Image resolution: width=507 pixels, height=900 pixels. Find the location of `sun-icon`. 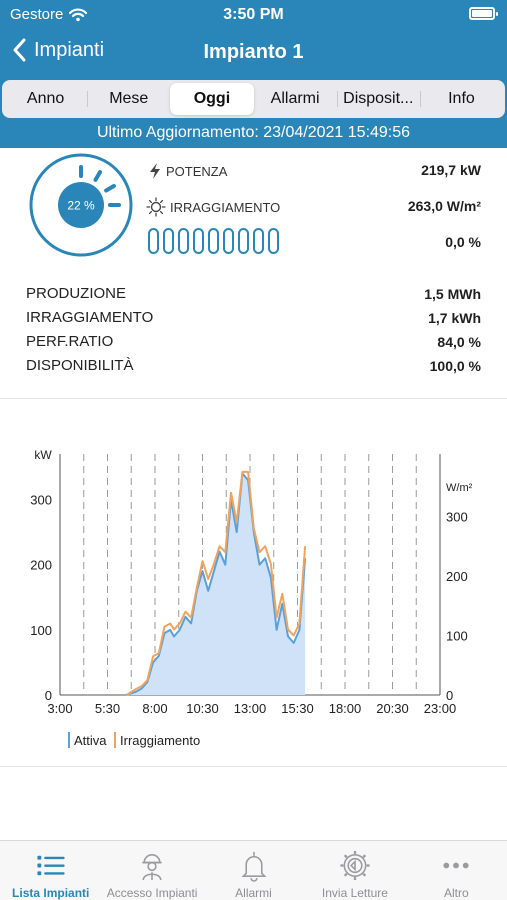

sun-icon is located at coordinates (156, 207).